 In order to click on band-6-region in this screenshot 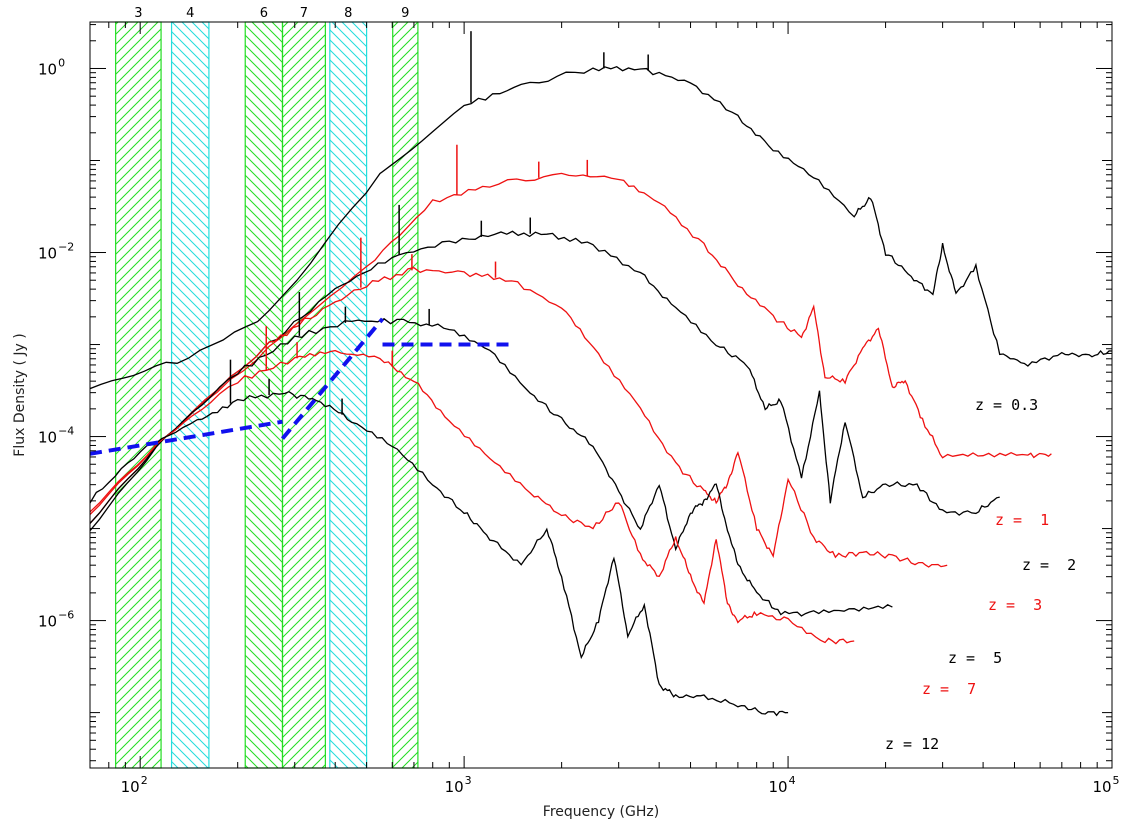, I will do `click(264, 395)`.